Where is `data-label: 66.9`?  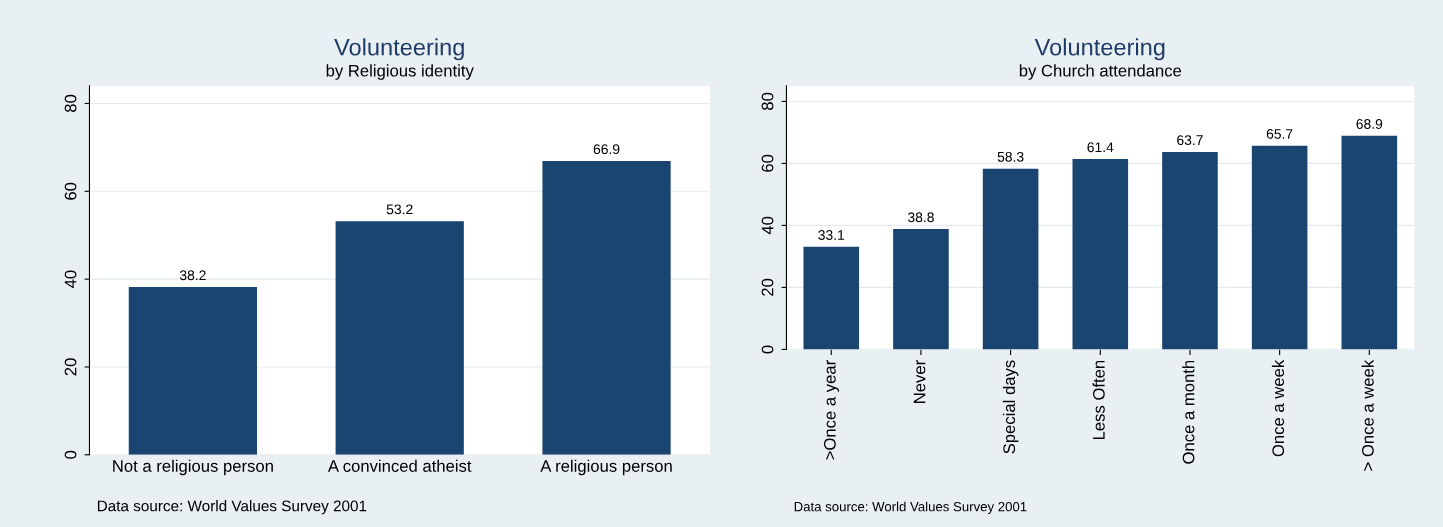
data-label: 66.9 is located at coordinates (606, 149).